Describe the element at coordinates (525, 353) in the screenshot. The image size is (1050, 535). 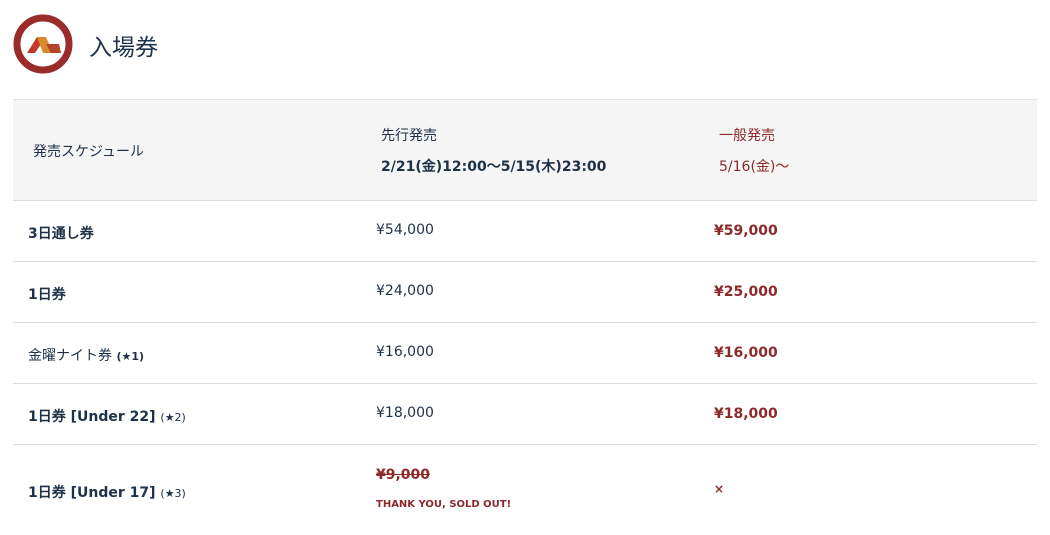
I see `table-row: 金曜ナイト券 (★1) ¥16,000 ¥16,000` at that location.